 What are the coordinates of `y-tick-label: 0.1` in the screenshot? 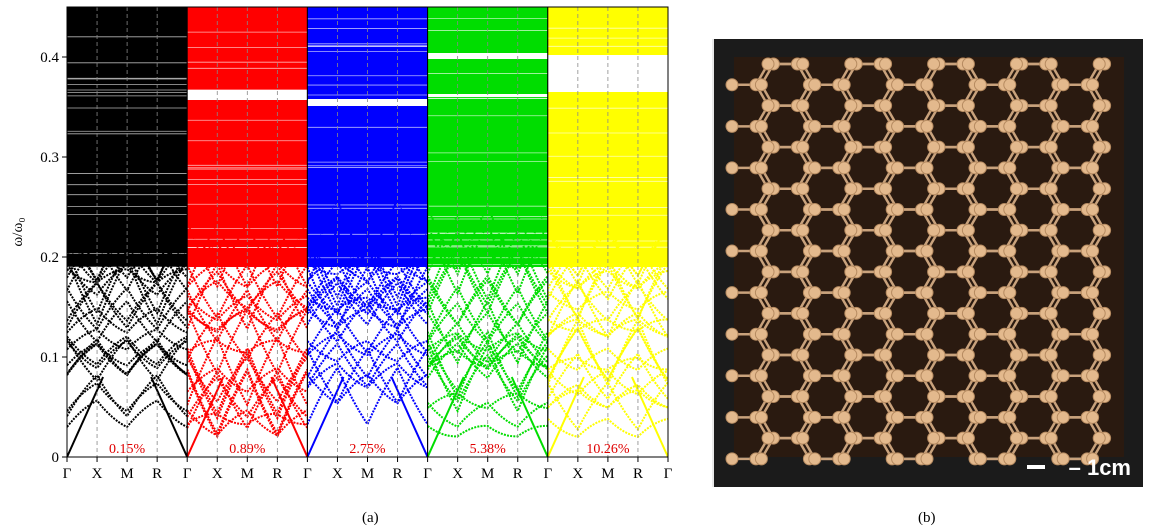 It's located at (49, 358).